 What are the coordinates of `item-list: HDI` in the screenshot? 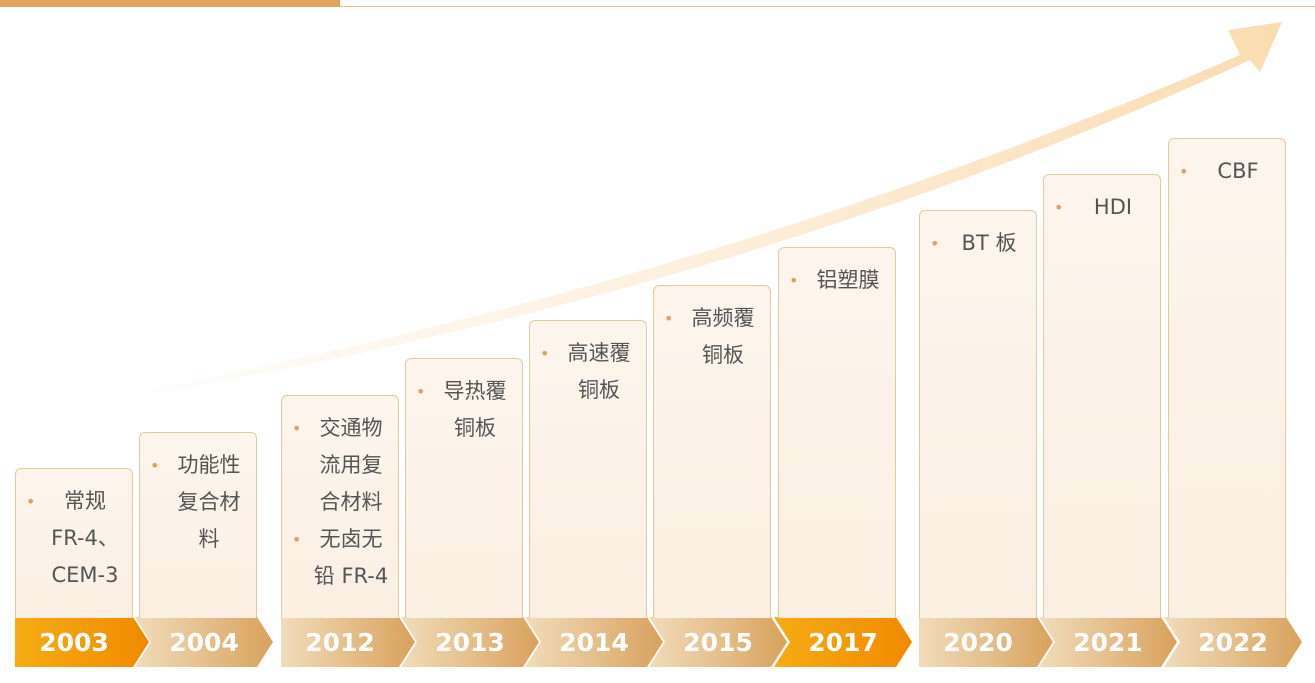 It's located at (1099, 207).